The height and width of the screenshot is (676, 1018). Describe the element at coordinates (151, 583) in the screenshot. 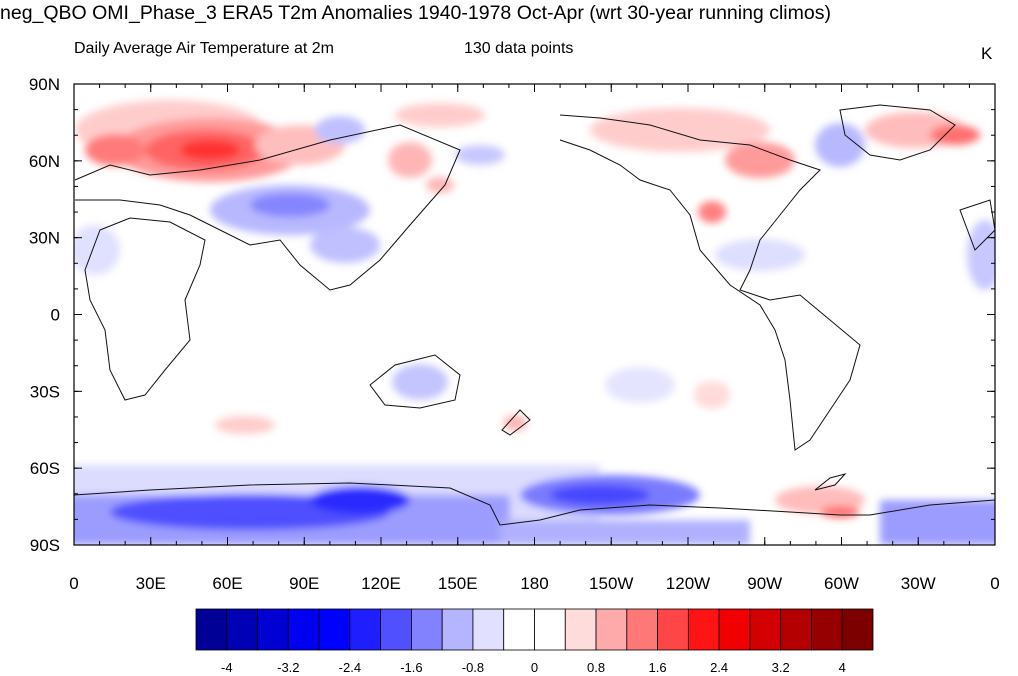

I see `lon-tick-label: 30E` at that location.